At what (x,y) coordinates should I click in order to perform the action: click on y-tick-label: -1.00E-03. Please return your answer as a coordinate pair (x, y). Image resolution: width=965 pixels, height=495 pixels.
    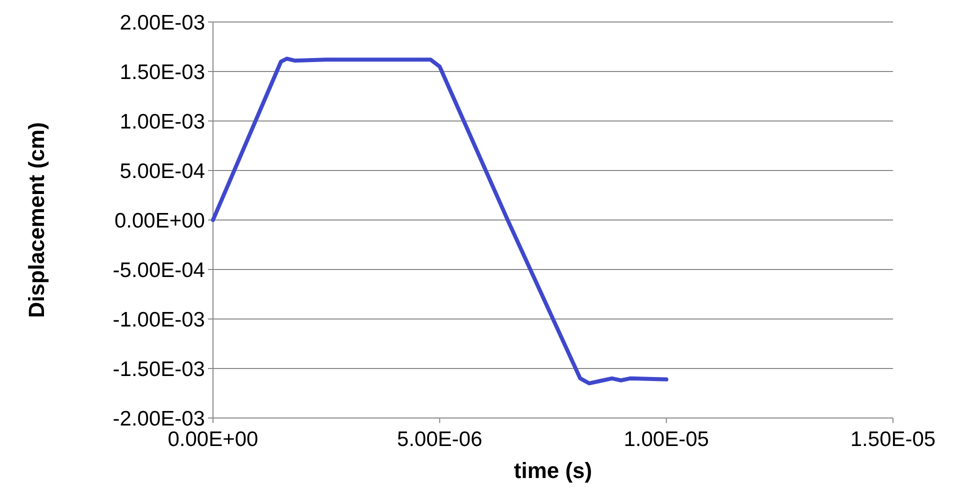
    Looking at the image, I should click on (158, 320).